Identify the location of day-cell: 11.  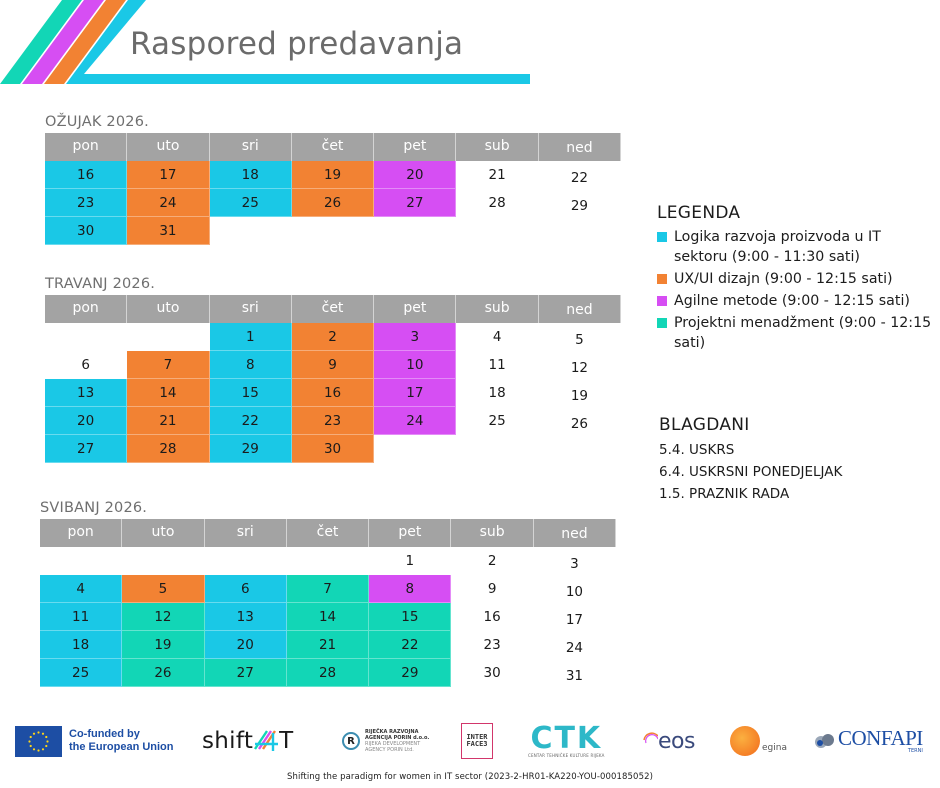
(497, 365).